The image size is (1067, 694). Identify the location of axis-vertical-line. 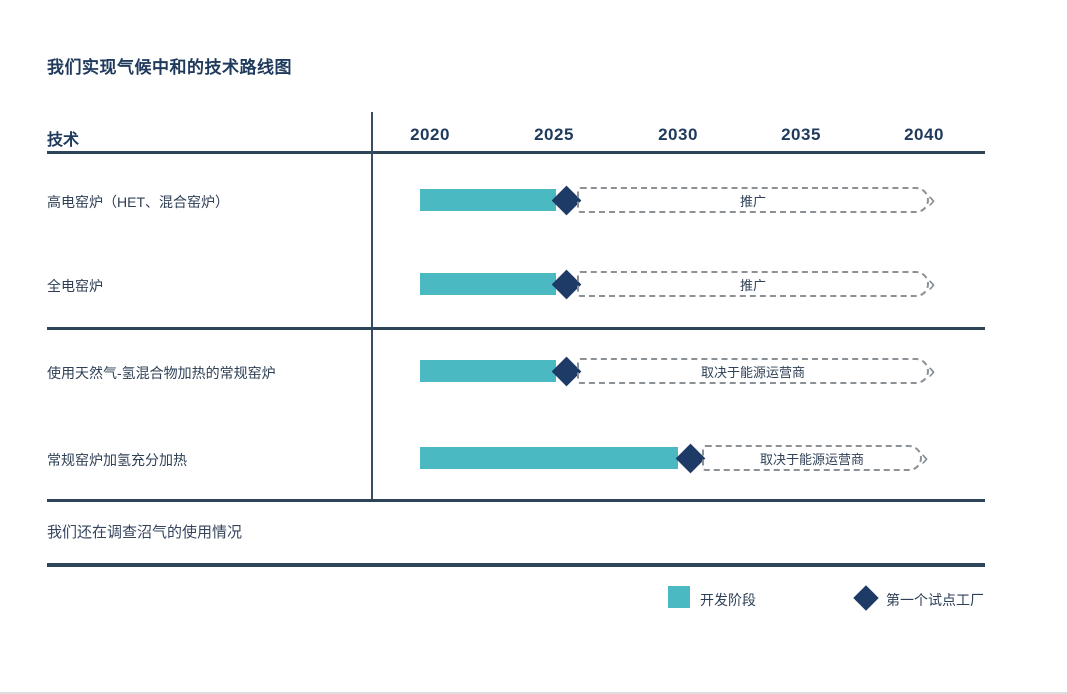
(372, 307).